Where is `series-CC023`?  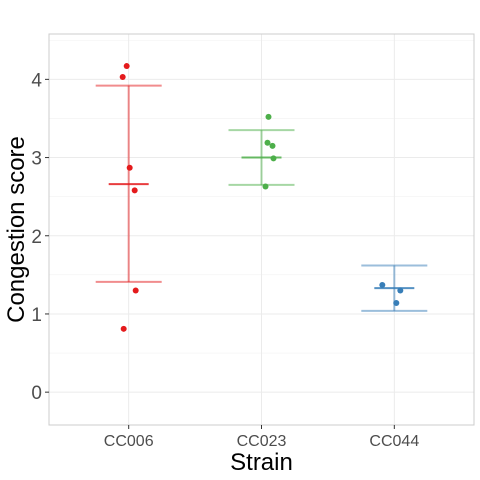
series-CC023 is located at coordinates (261, 151).